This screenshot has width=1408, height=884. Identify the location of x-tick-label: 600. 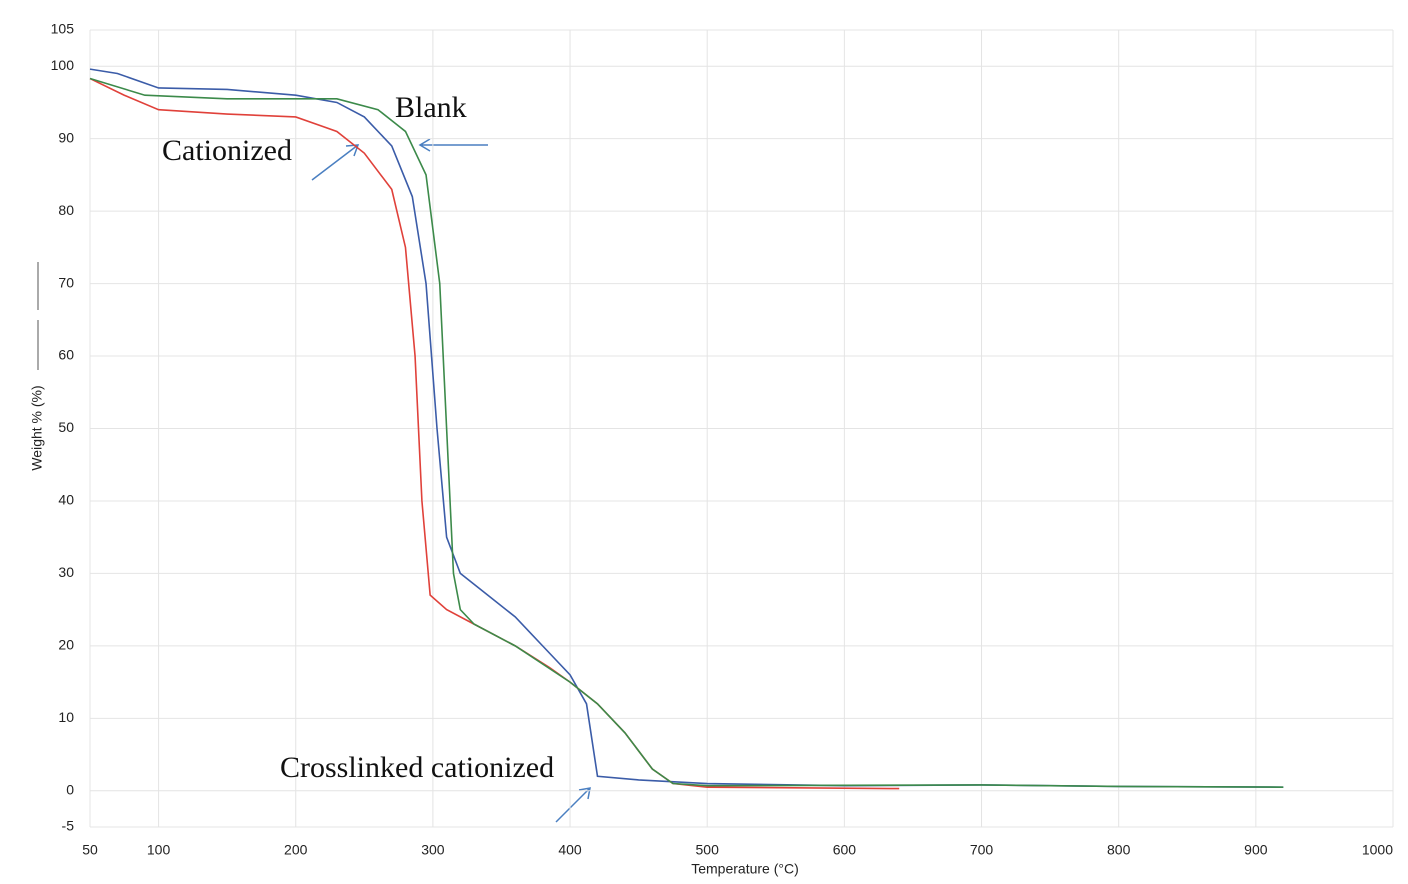
(845, 850).